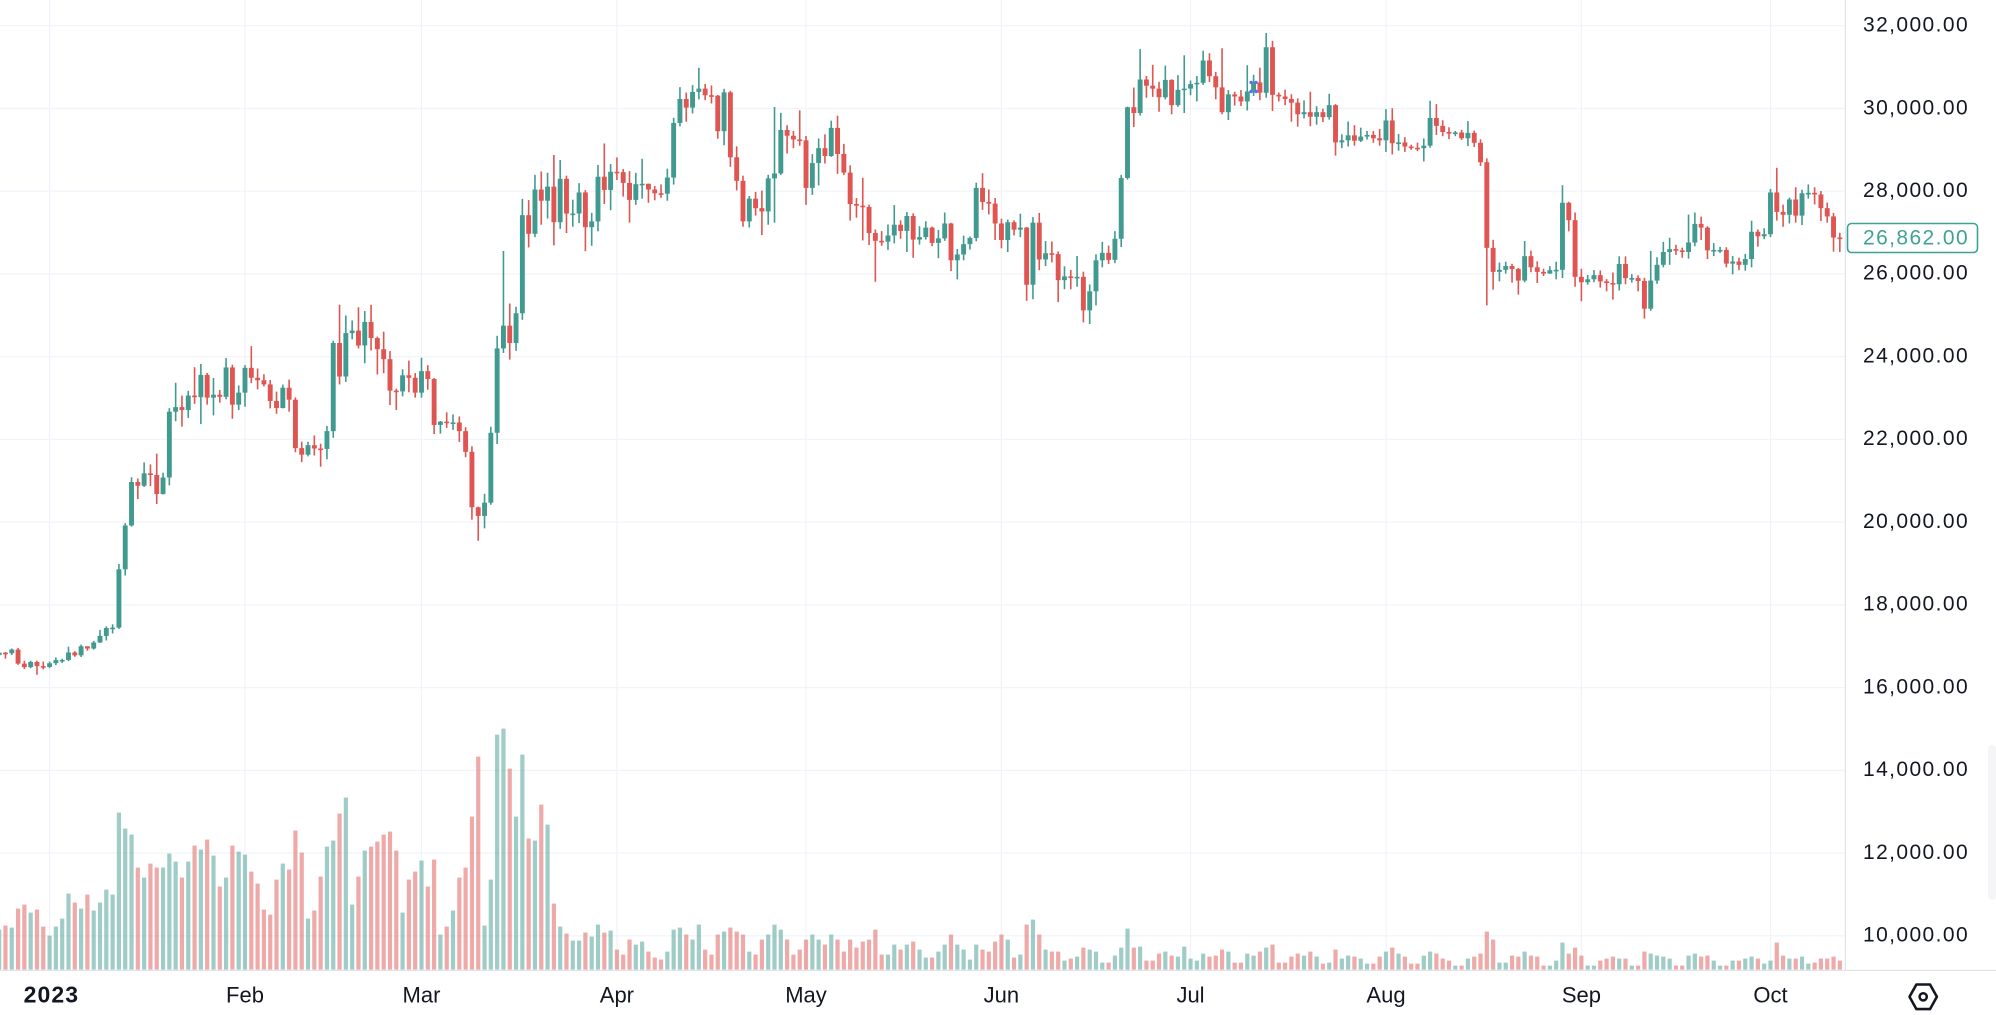 This screenshot has width=1996, height=1015. What do you see at coordinates (1385, 995) in the screenshot?
I see `svg-text: Aug` at bounding box center [1385, 995].